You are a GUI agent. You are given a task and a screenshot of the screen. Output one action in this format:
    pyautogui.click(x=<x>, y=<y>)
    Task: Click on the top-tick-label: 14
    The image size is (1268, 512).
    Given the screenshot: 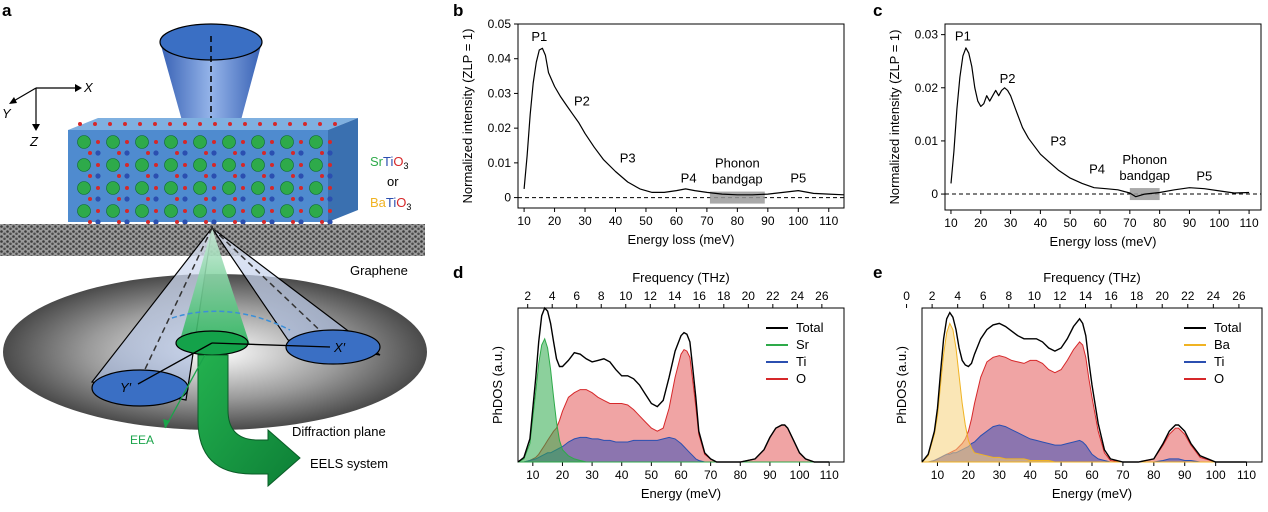 What is the action you would take?
    pyautogui.click(x=675, y=296)
    